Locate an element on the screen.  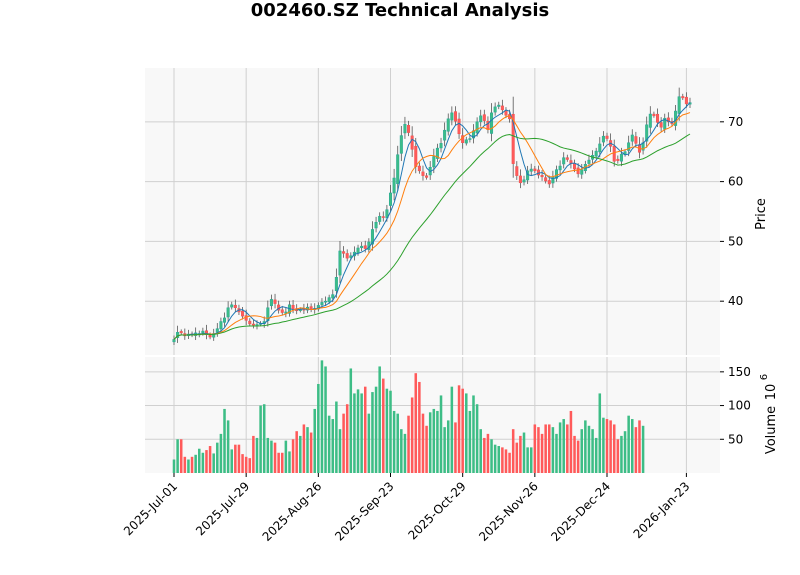
chart-title: 002460.SZ Technical Analysis is located at coordinates (400, 10).